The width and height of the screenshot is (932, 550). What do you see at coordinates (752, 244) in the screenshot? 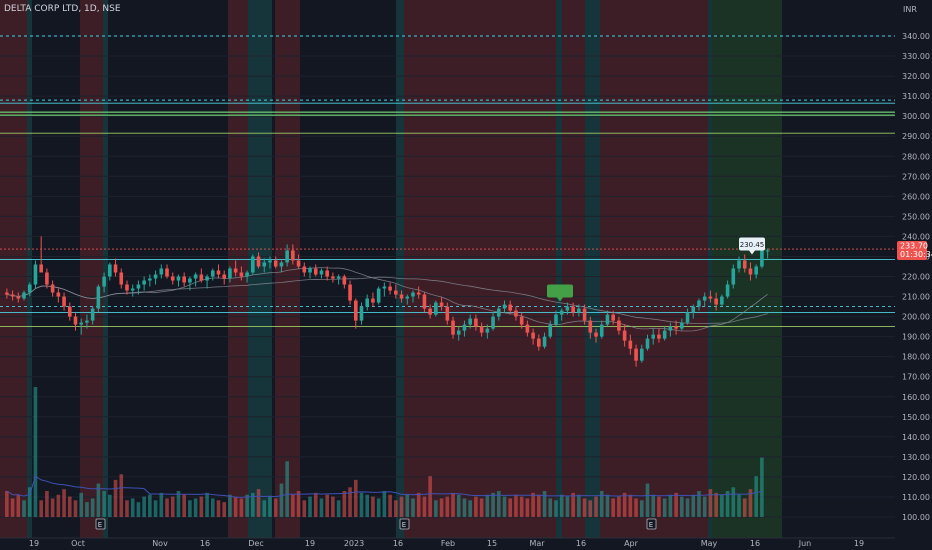
I see `annotation-box` at bounding box center [752, 244].